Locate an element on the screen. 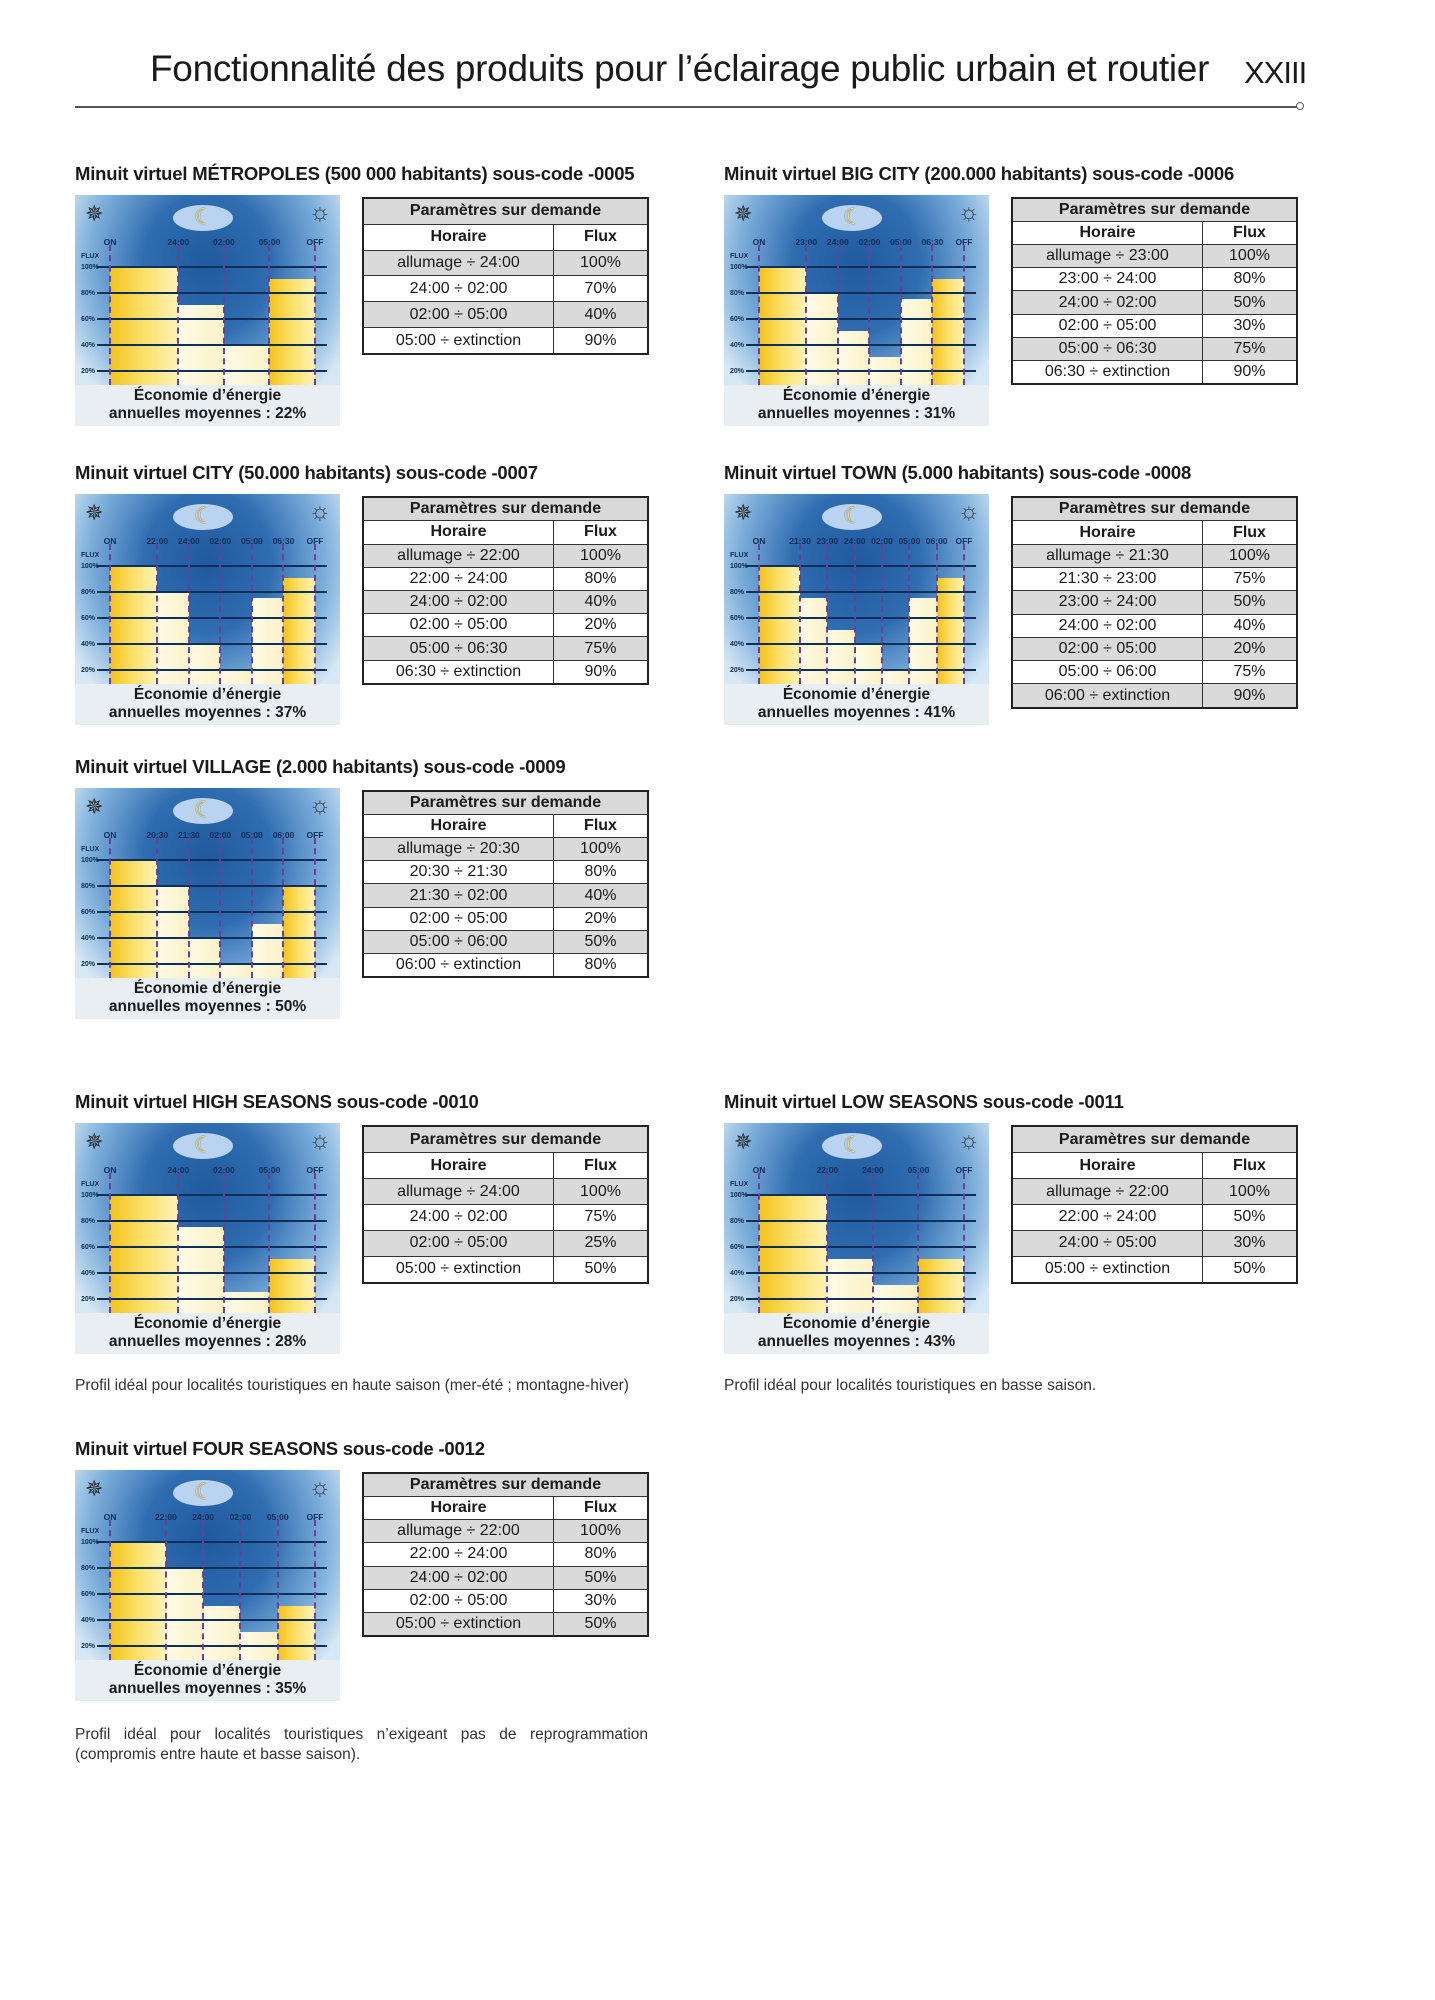  table-row: 02:00 ÷ 05:00 30% is located at coordinates (505, 1600).